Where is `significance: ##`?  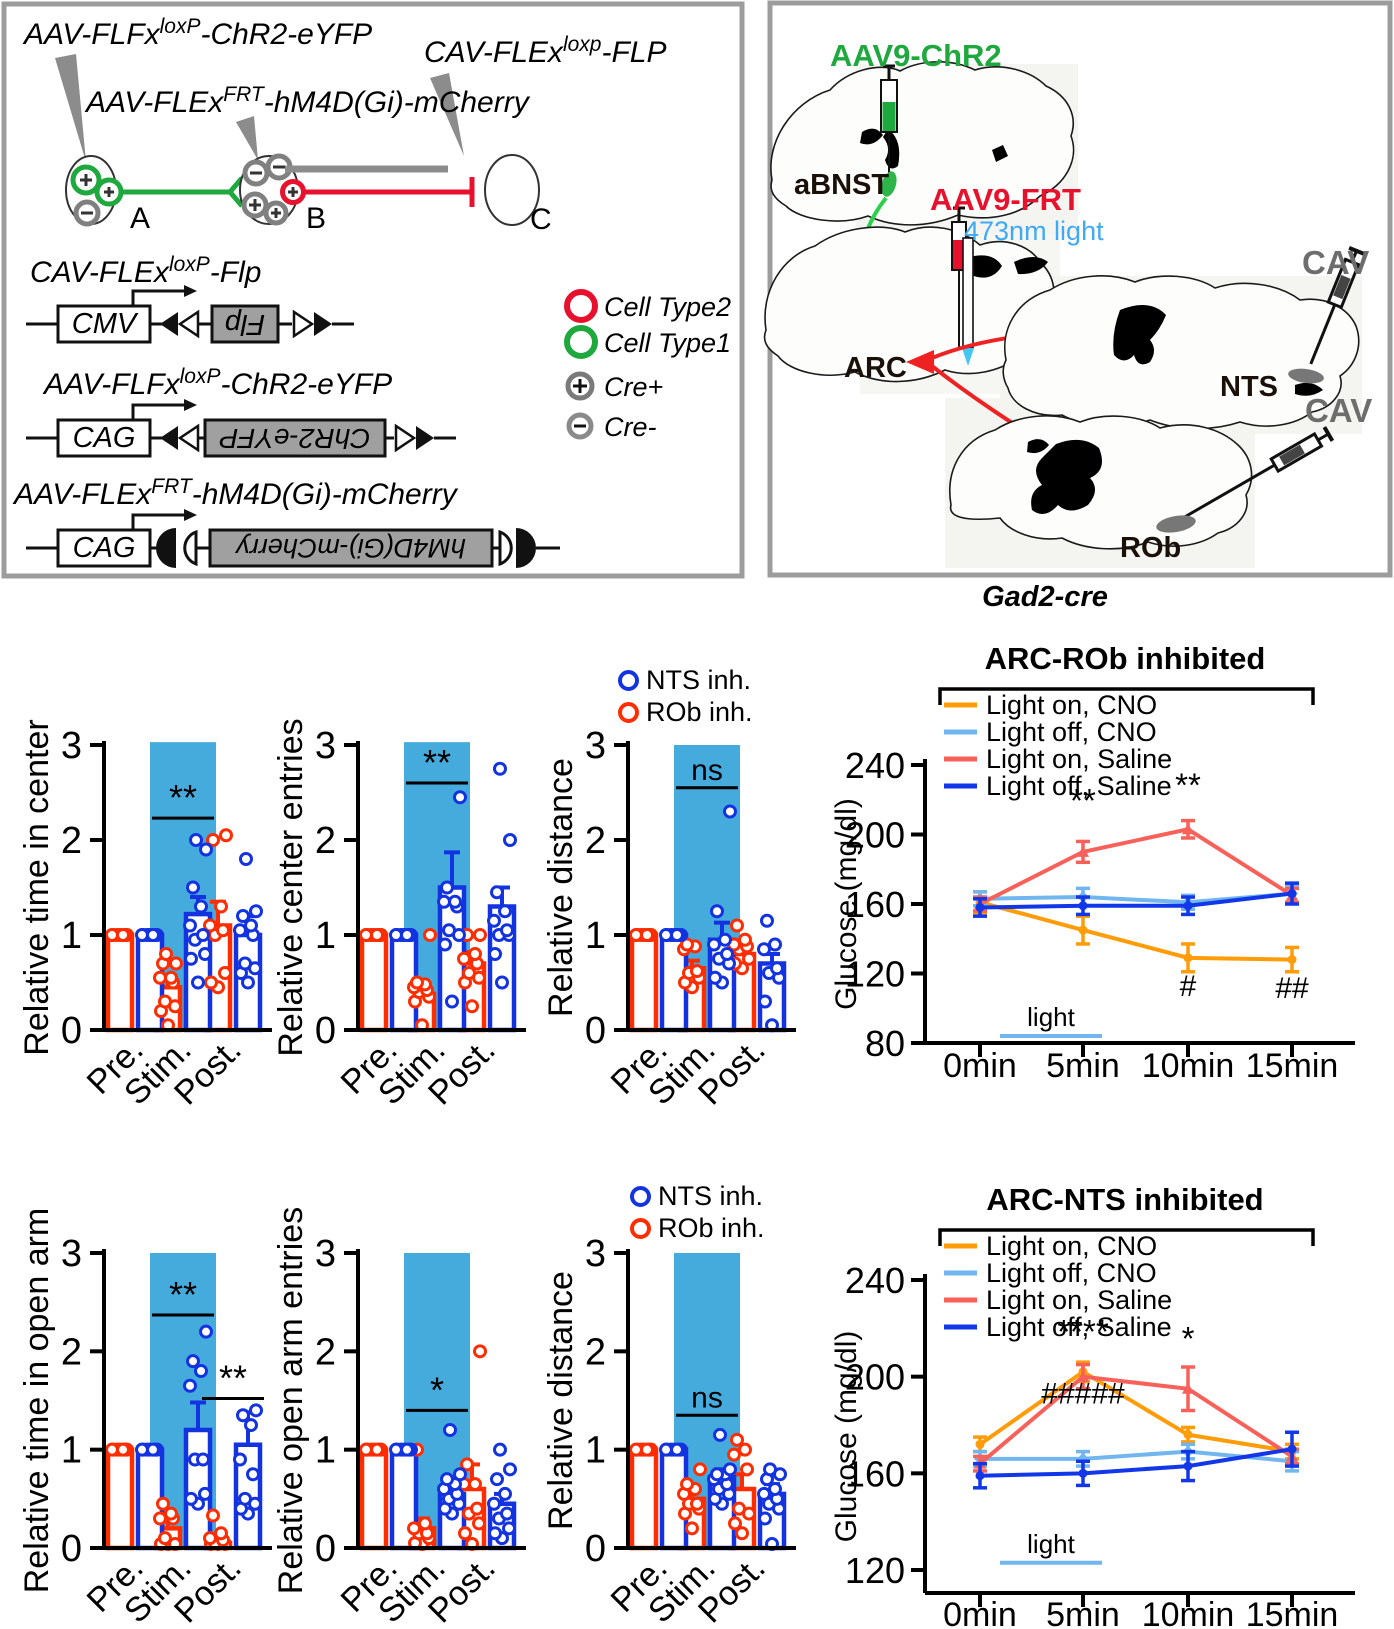 significance: ## is located at coordinates (1292, 988).